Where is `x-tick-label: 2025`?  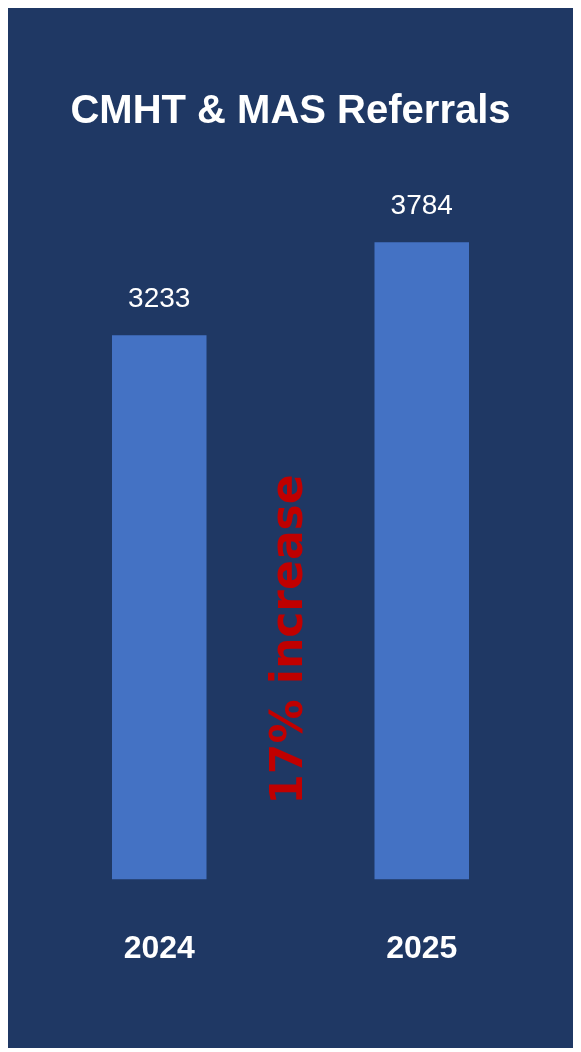
x-tick-label: 2025 is located at coordinates (422, 946).